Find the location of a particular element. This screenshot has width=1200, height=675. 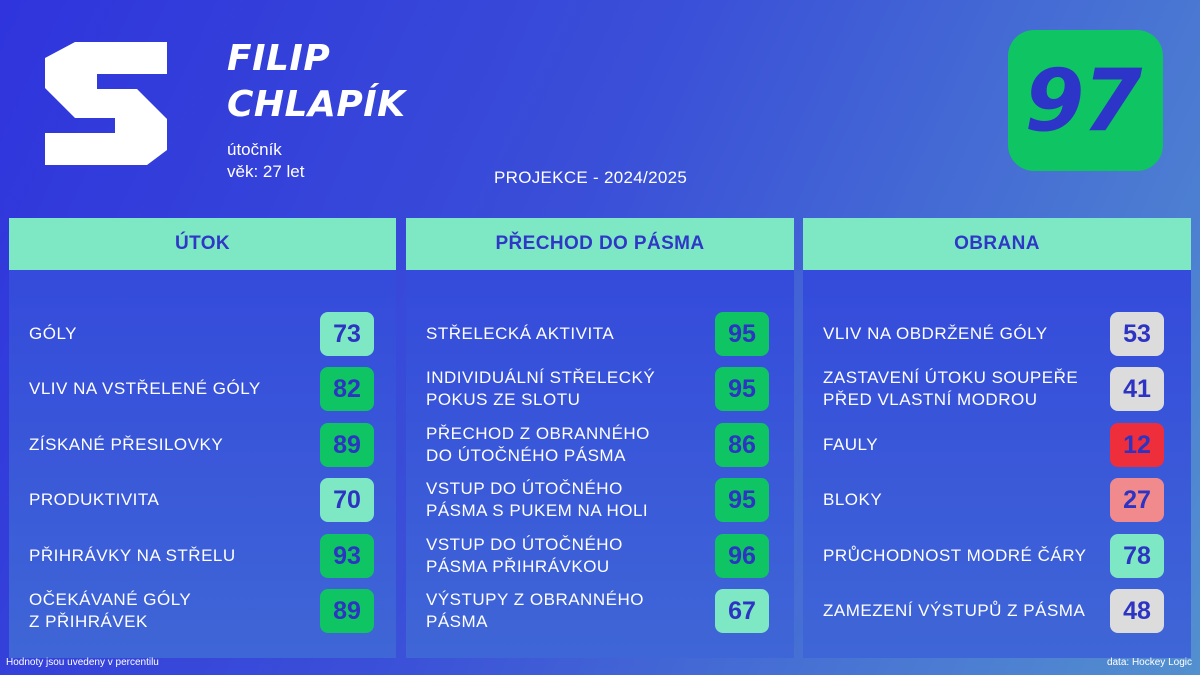

metric-label: VÝSTUPY Z OBRANNÉHO PÁSMA is located at coordinates (535, 610).